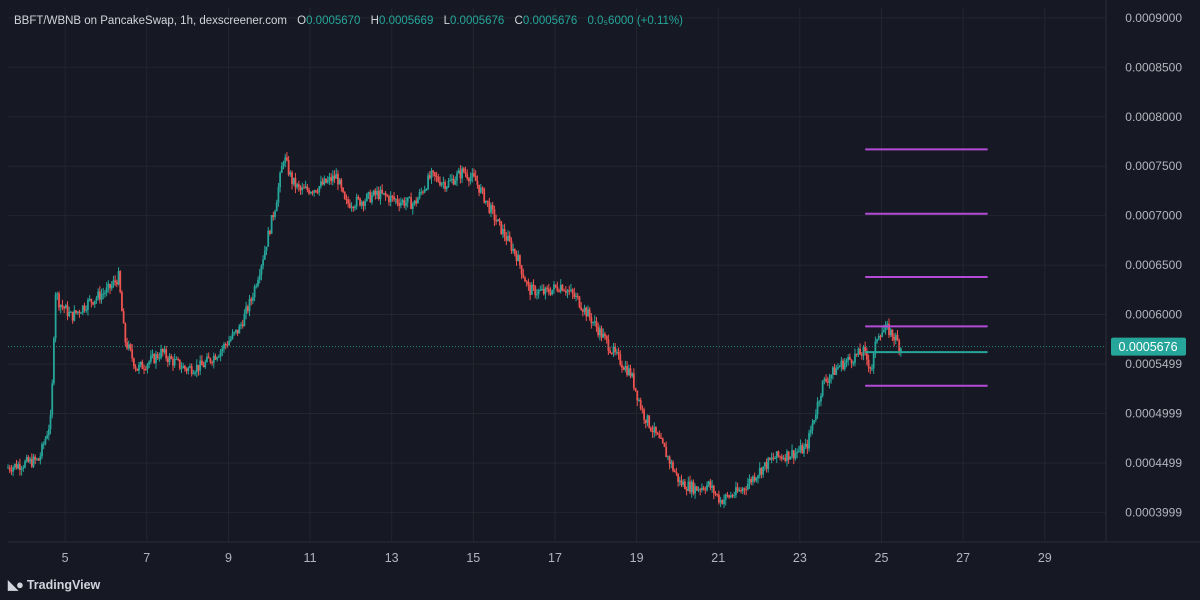 The image size is (1200, 600). What do you see at coordinates (1153, 364) in the screenshot?
I see `y-tick-label: 0.0005499` at bounding box center [1153, 364].